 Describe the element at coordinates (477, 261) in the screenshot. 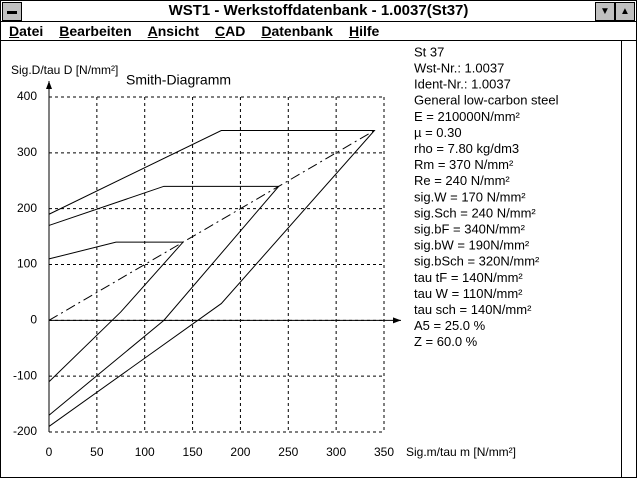

I see `property-line: sig.bSch = 320N/mm²` at that location.